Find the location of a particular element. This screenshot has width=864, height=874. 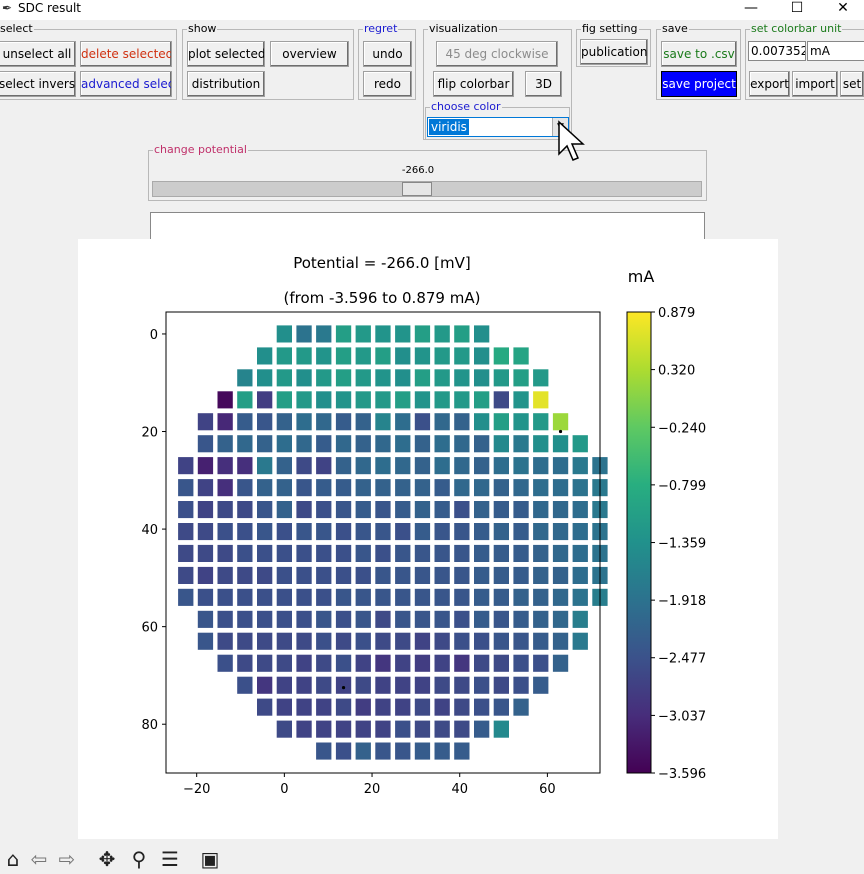

save-icon: ▣ is located at coordinates (210, 859).